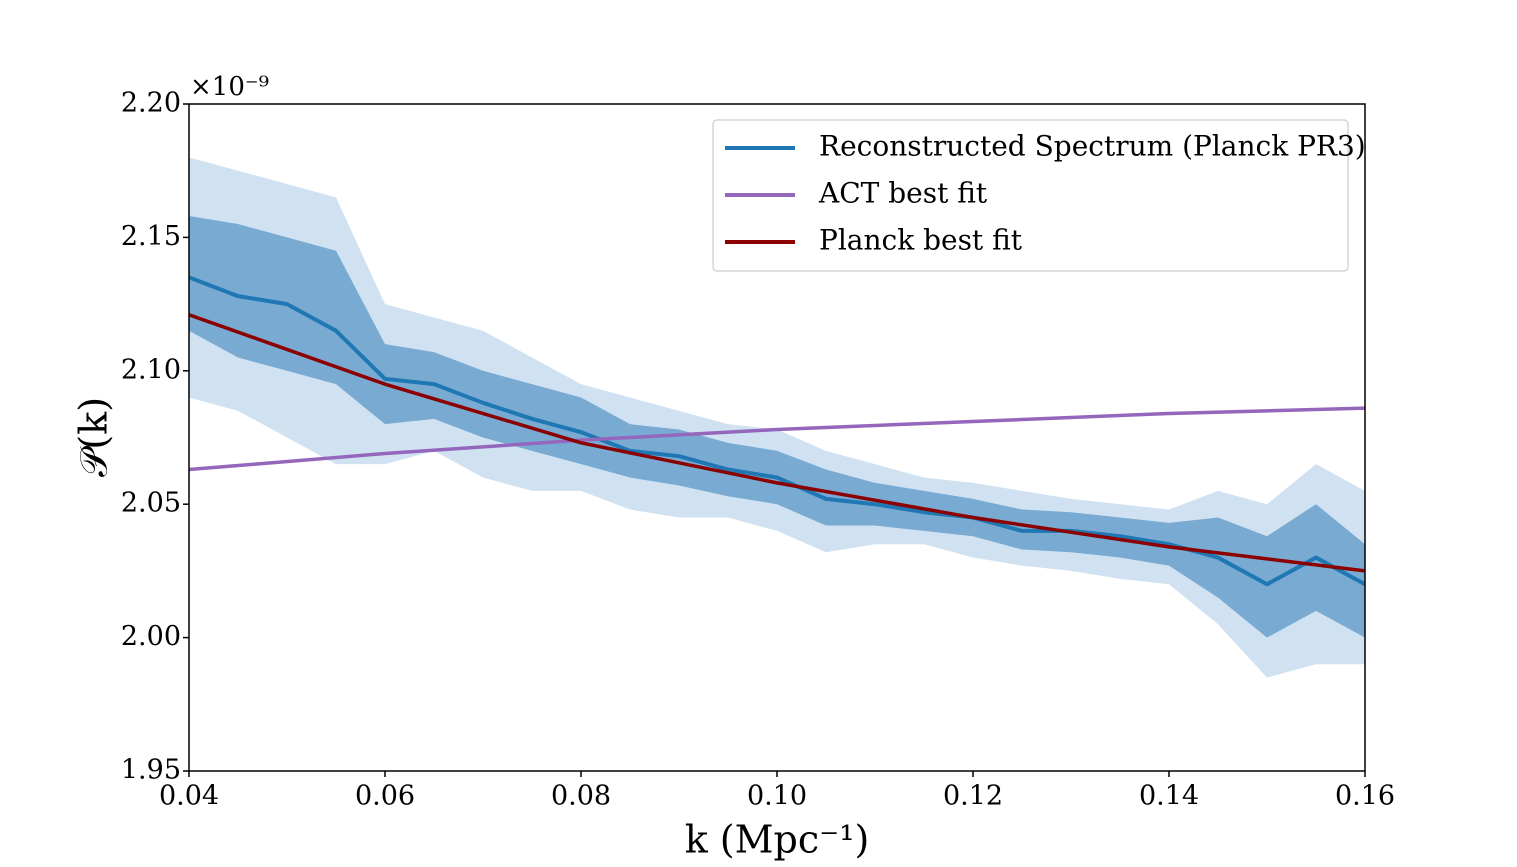  Describe the element at coordinates (1030, 195) in the screenshot. I see `legend-box` at that location.